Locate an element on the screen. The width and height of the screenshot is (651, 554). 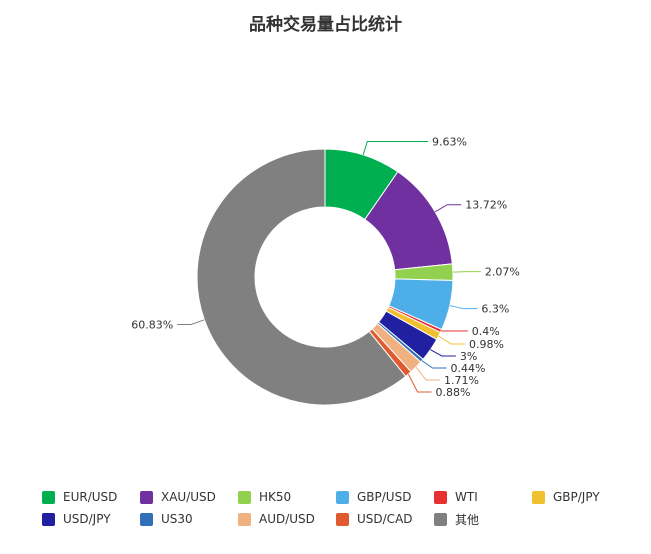
legend-label: EUR/USD is located at coordinates (90, 497).